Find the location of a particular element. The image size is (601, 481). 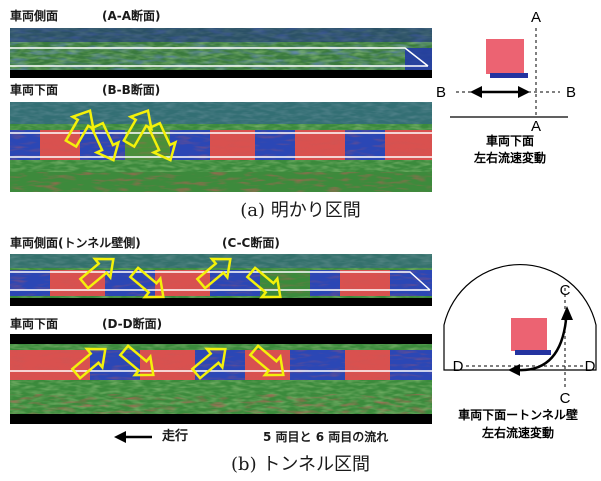

flow-field-side-a is located at coordinates (221, 53).